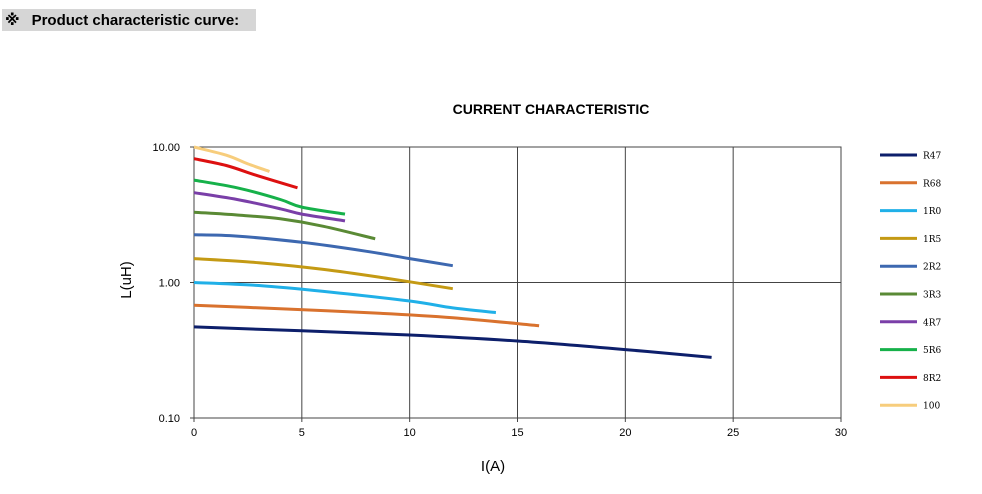  I want to click on section-header: ※ Product characteristic curve:, so click(129, 20).